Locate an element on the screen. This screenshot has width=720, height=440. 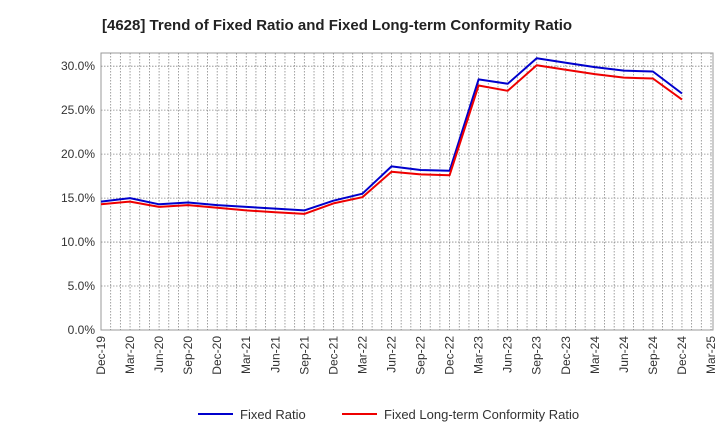
y-tick-label: 10.0% is located at coordinates (78, 242).